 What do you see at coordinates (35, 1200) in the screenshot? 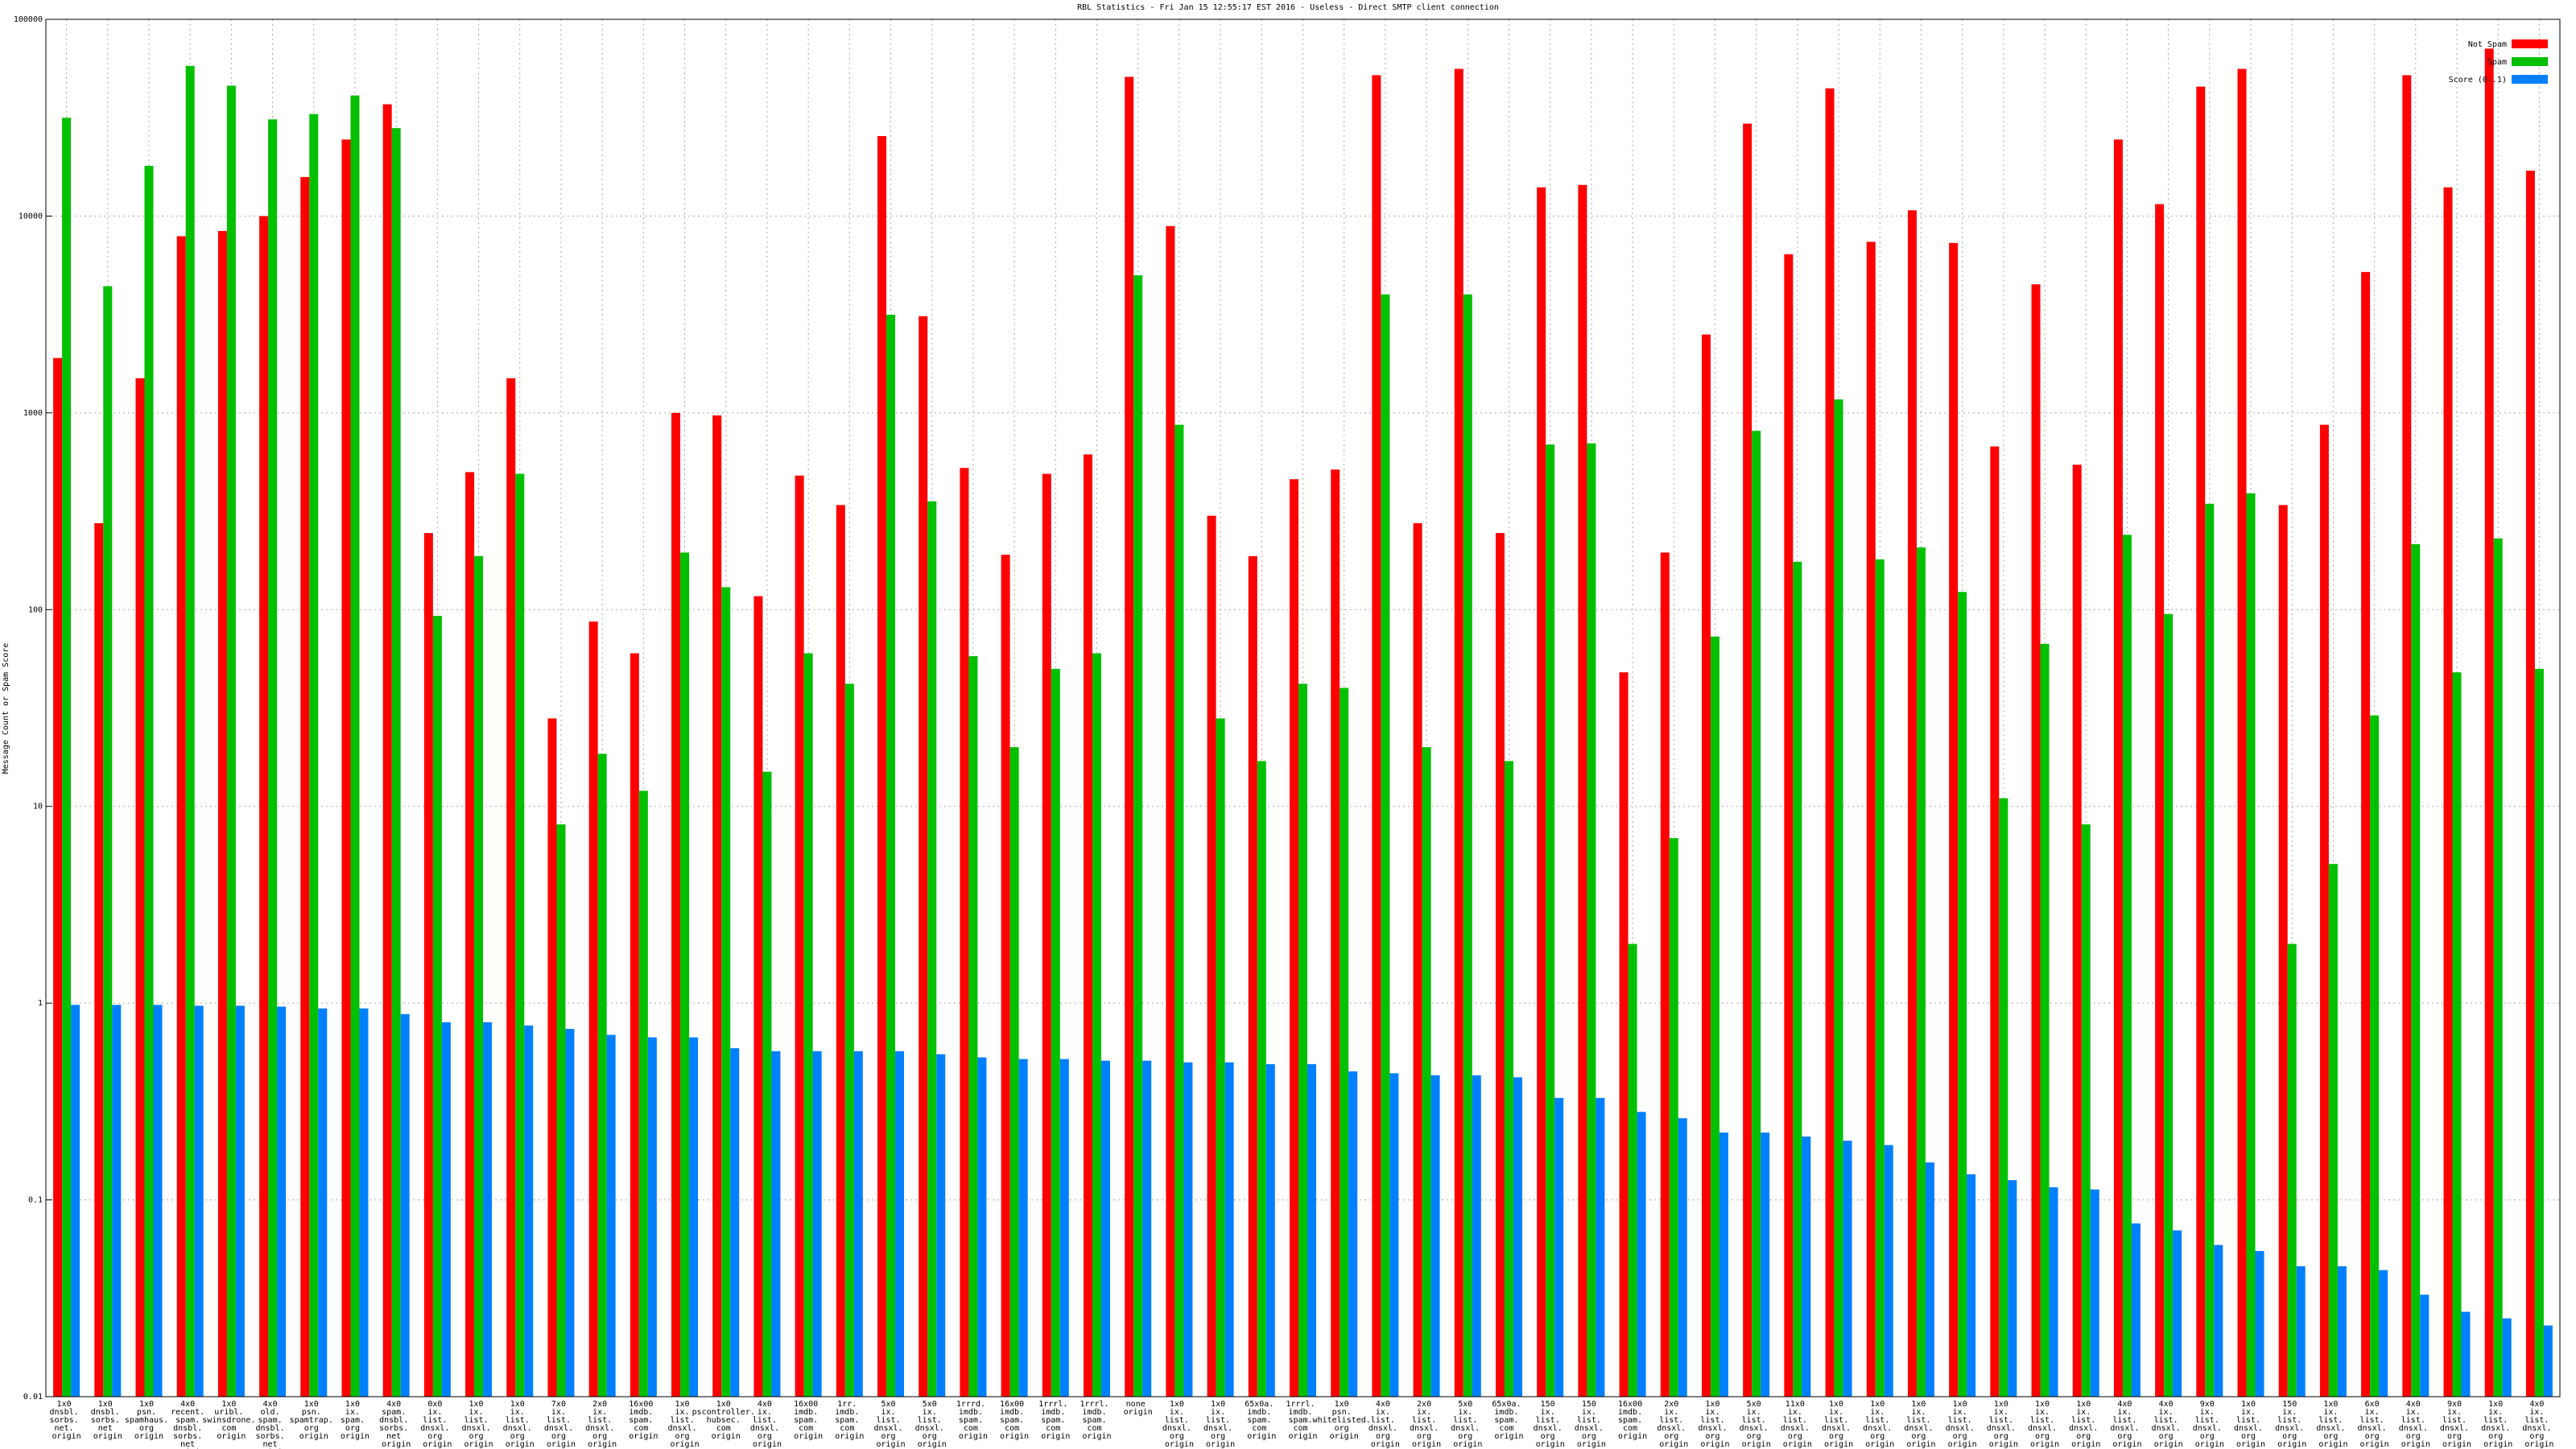
I see `y-tick-label: 0.1` at bounding box center [35, 1200].